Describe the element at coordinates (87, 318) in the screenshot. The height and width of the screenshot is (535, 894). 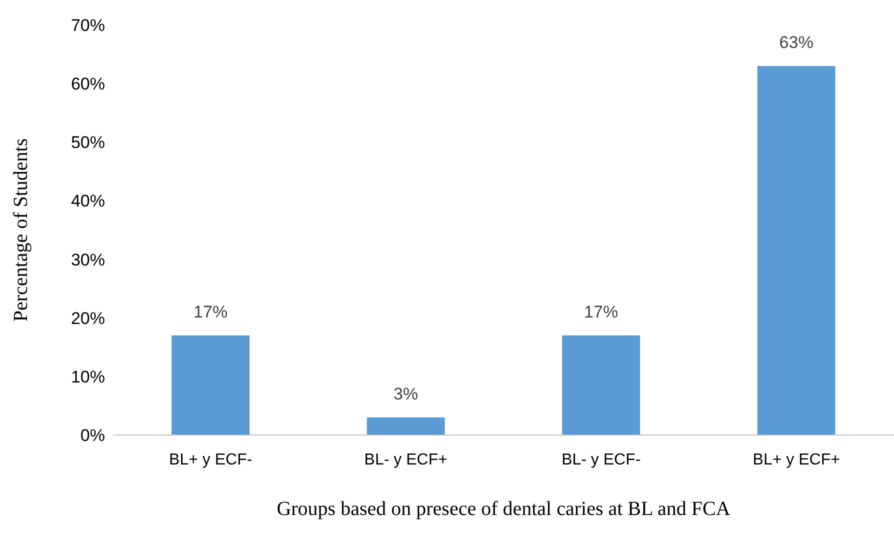
I see `y-tick-label: 20%` at that location.